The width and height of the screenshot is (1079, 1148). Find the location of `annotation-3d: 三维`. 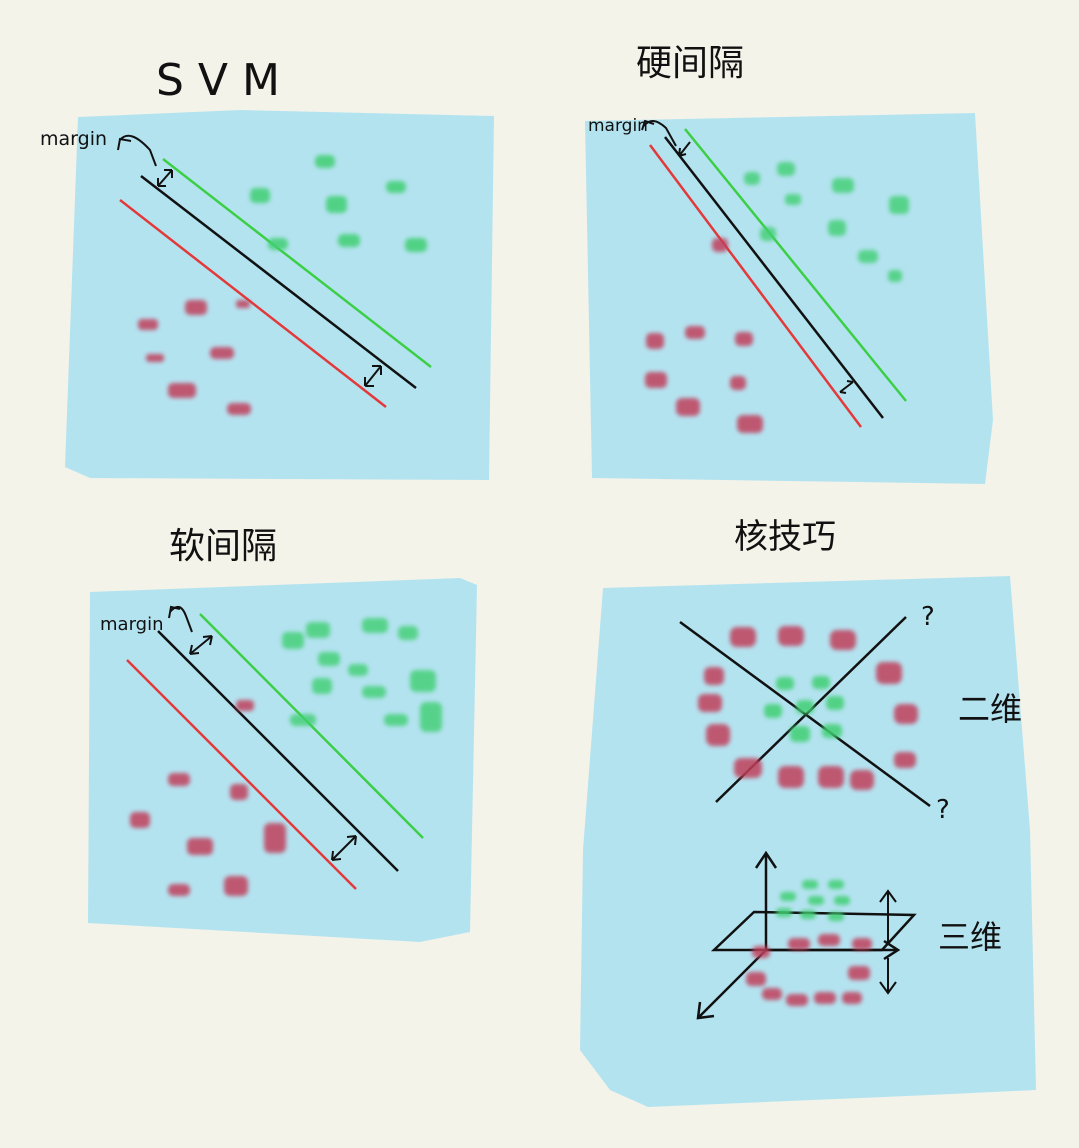

annotation-3d: 三维 is located at coordinates (970, 937).